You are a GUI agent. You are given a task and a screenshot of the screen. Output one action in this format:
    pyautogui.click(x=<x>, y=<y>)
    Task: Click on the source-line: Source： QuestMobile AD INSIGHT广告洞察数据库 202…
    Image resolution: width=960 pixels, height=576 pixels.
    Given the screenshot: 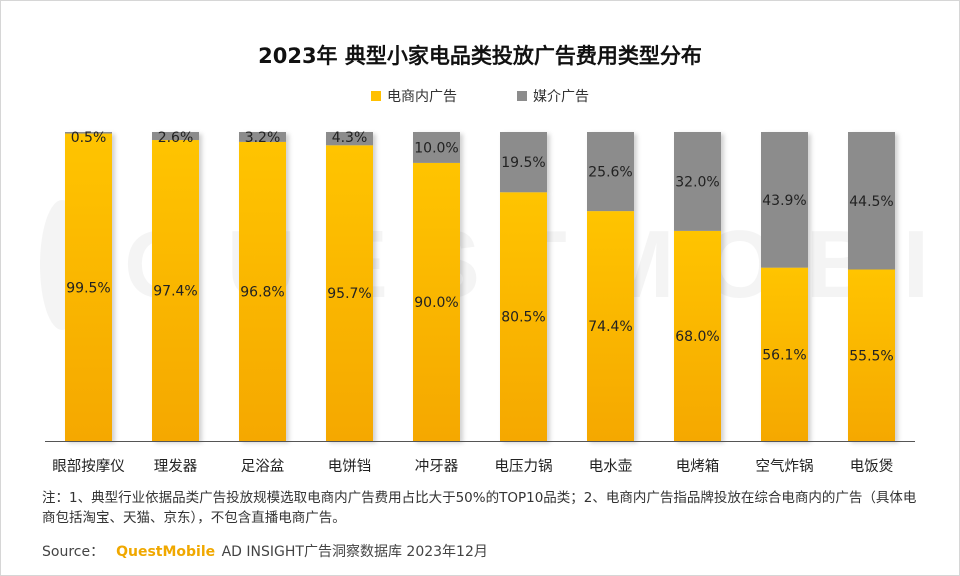 What is the action you would take?
    pyautogui.click(x=265, y=551)
    